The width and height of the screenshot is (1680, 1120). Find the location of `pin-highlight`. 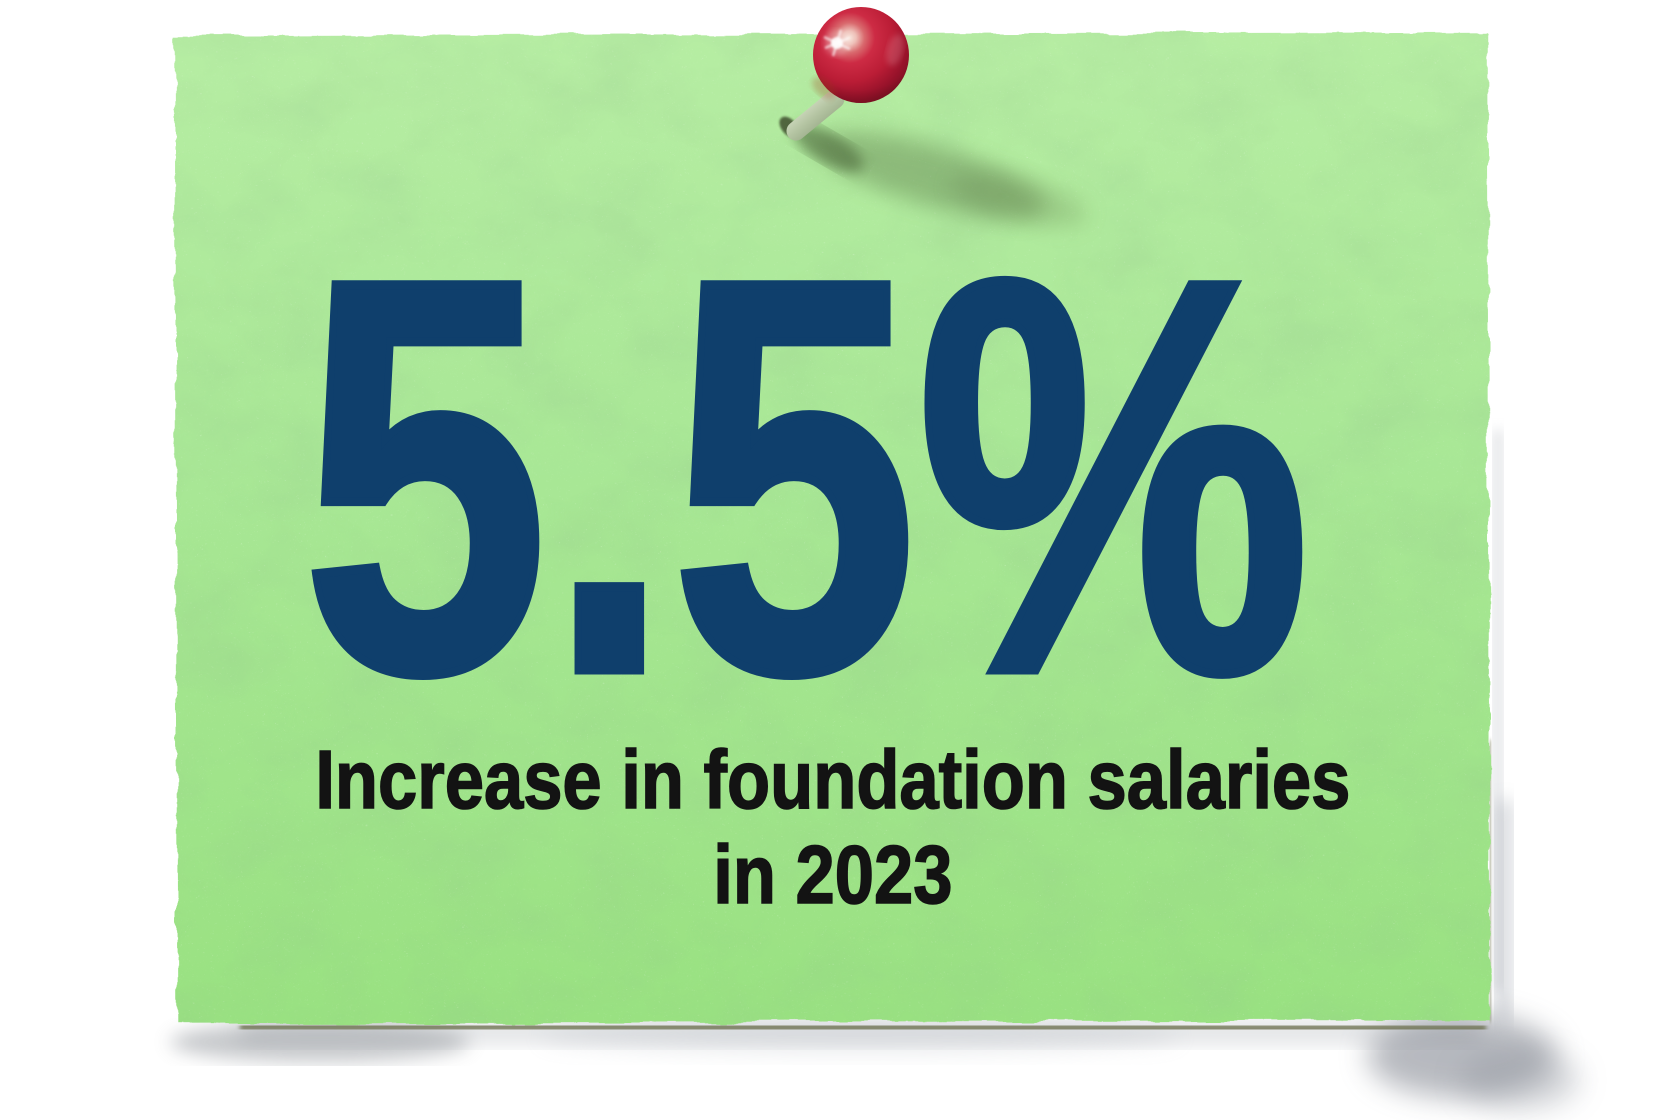

pin-highlight is located at coordinates (837, 43).